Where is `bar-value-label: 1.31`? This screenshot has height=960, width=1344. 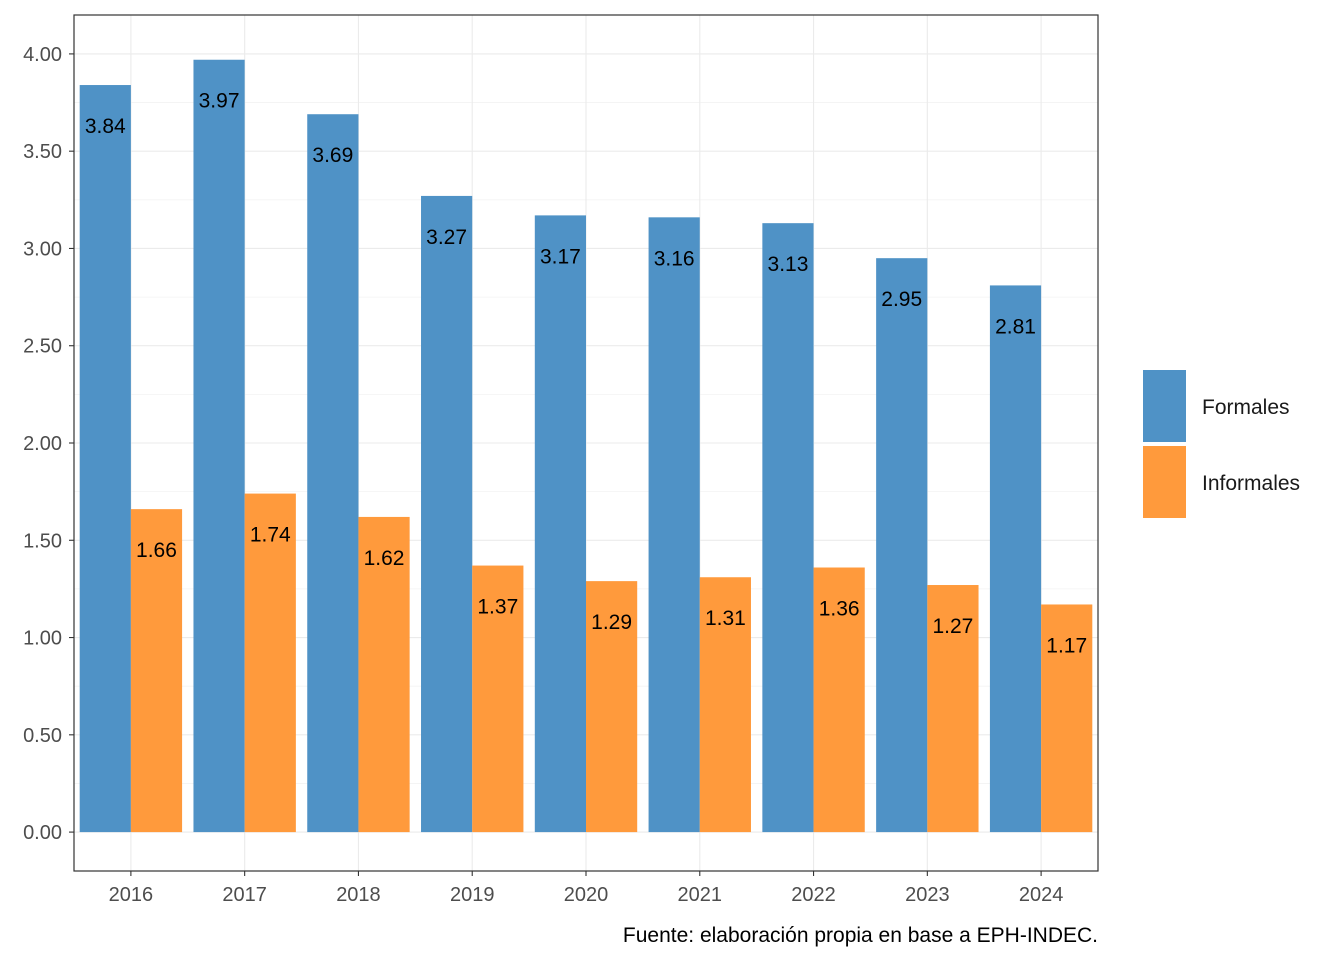
bar-value-label: 1.31 is located at coordinates (725, 618).